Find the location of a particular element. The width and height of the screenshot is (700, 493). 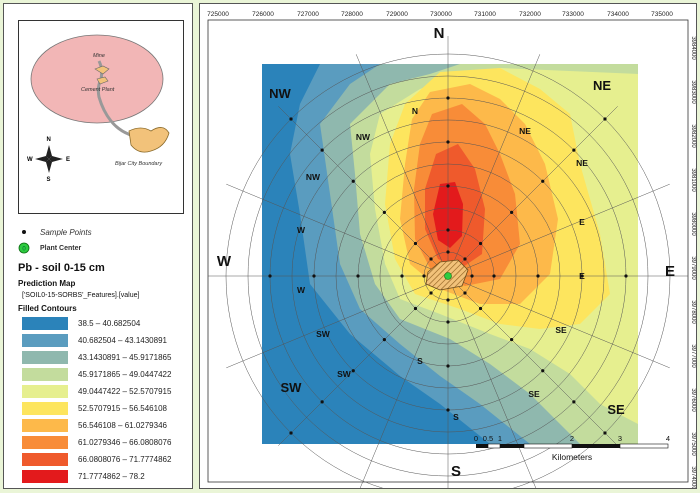

inset-label-city: Bijar City Boundary is located at coordinates (139, 164).